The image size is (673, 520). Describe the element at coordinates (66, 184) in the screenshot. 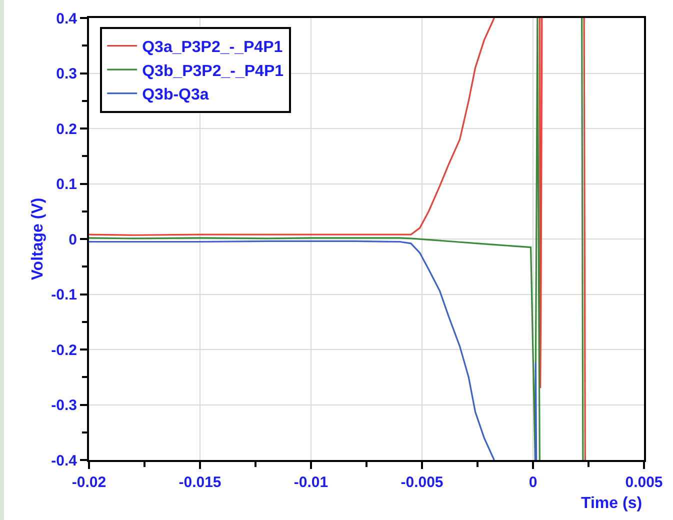

I see `y-tick-label: 0.1` at that location.